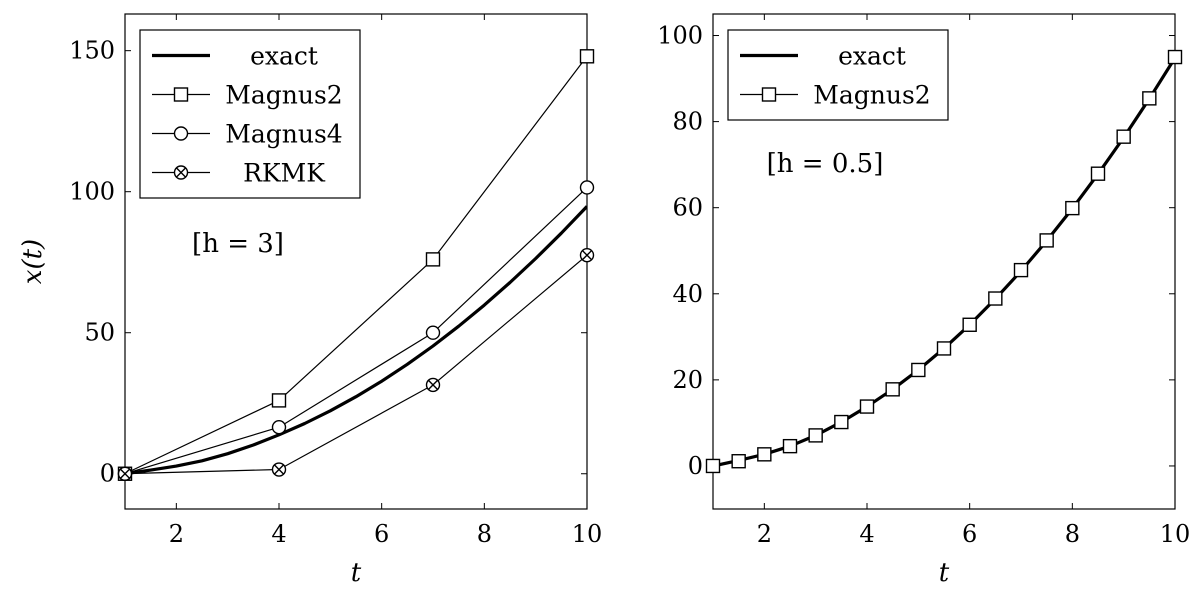  Describe the element at coordinates (764, 534) in the screenshot. I see `chart2-xtick-label: 2` at that location.